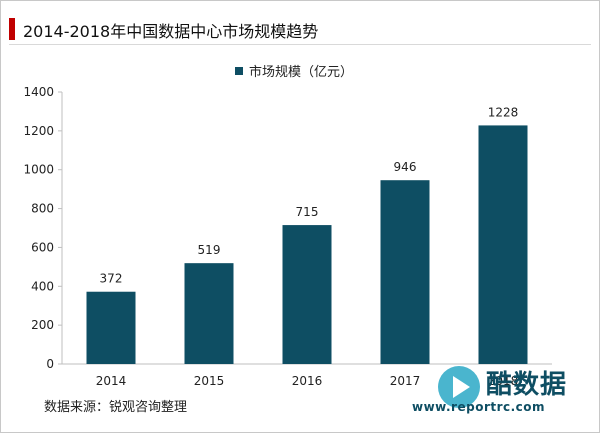 This screenshot has width=600, height=433. Describe the element at coordinates (300, 44) in the screenshot. I see `title-divider` at that location.